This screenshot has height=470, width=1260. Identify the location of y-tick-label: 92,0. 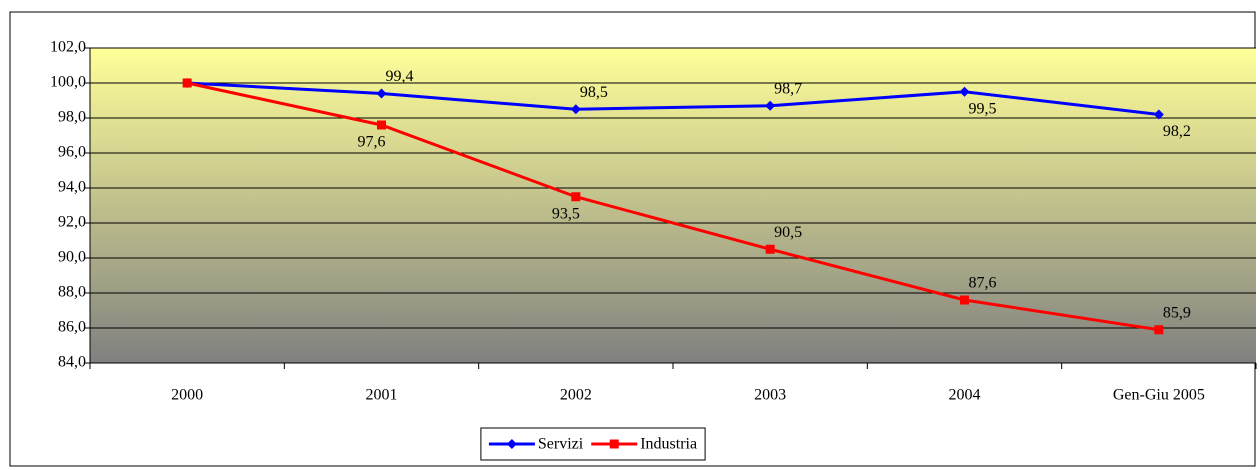
(72, 222).